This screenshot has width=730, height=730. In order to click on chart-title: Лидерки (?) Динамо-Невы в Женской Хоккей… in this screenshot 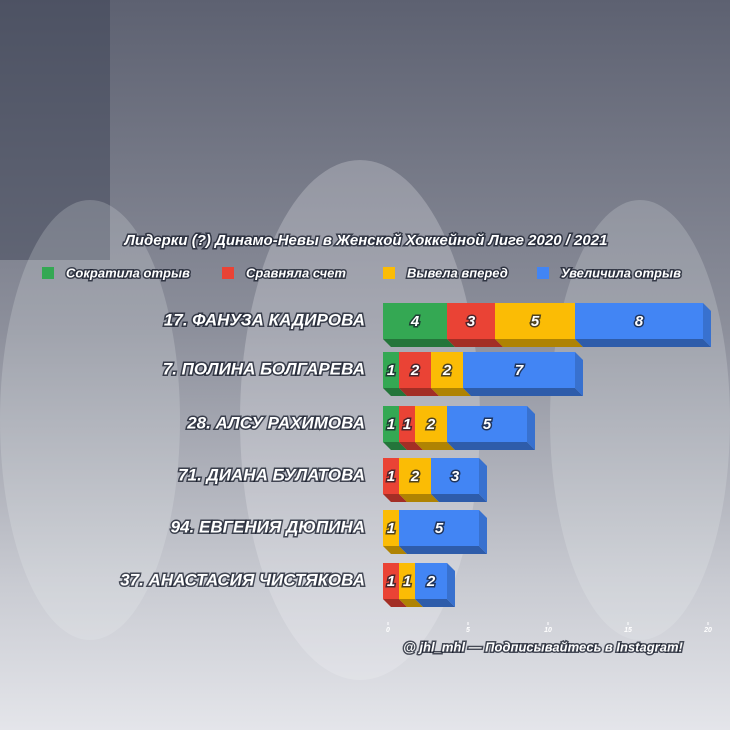, I will do `click(366, 240)`.